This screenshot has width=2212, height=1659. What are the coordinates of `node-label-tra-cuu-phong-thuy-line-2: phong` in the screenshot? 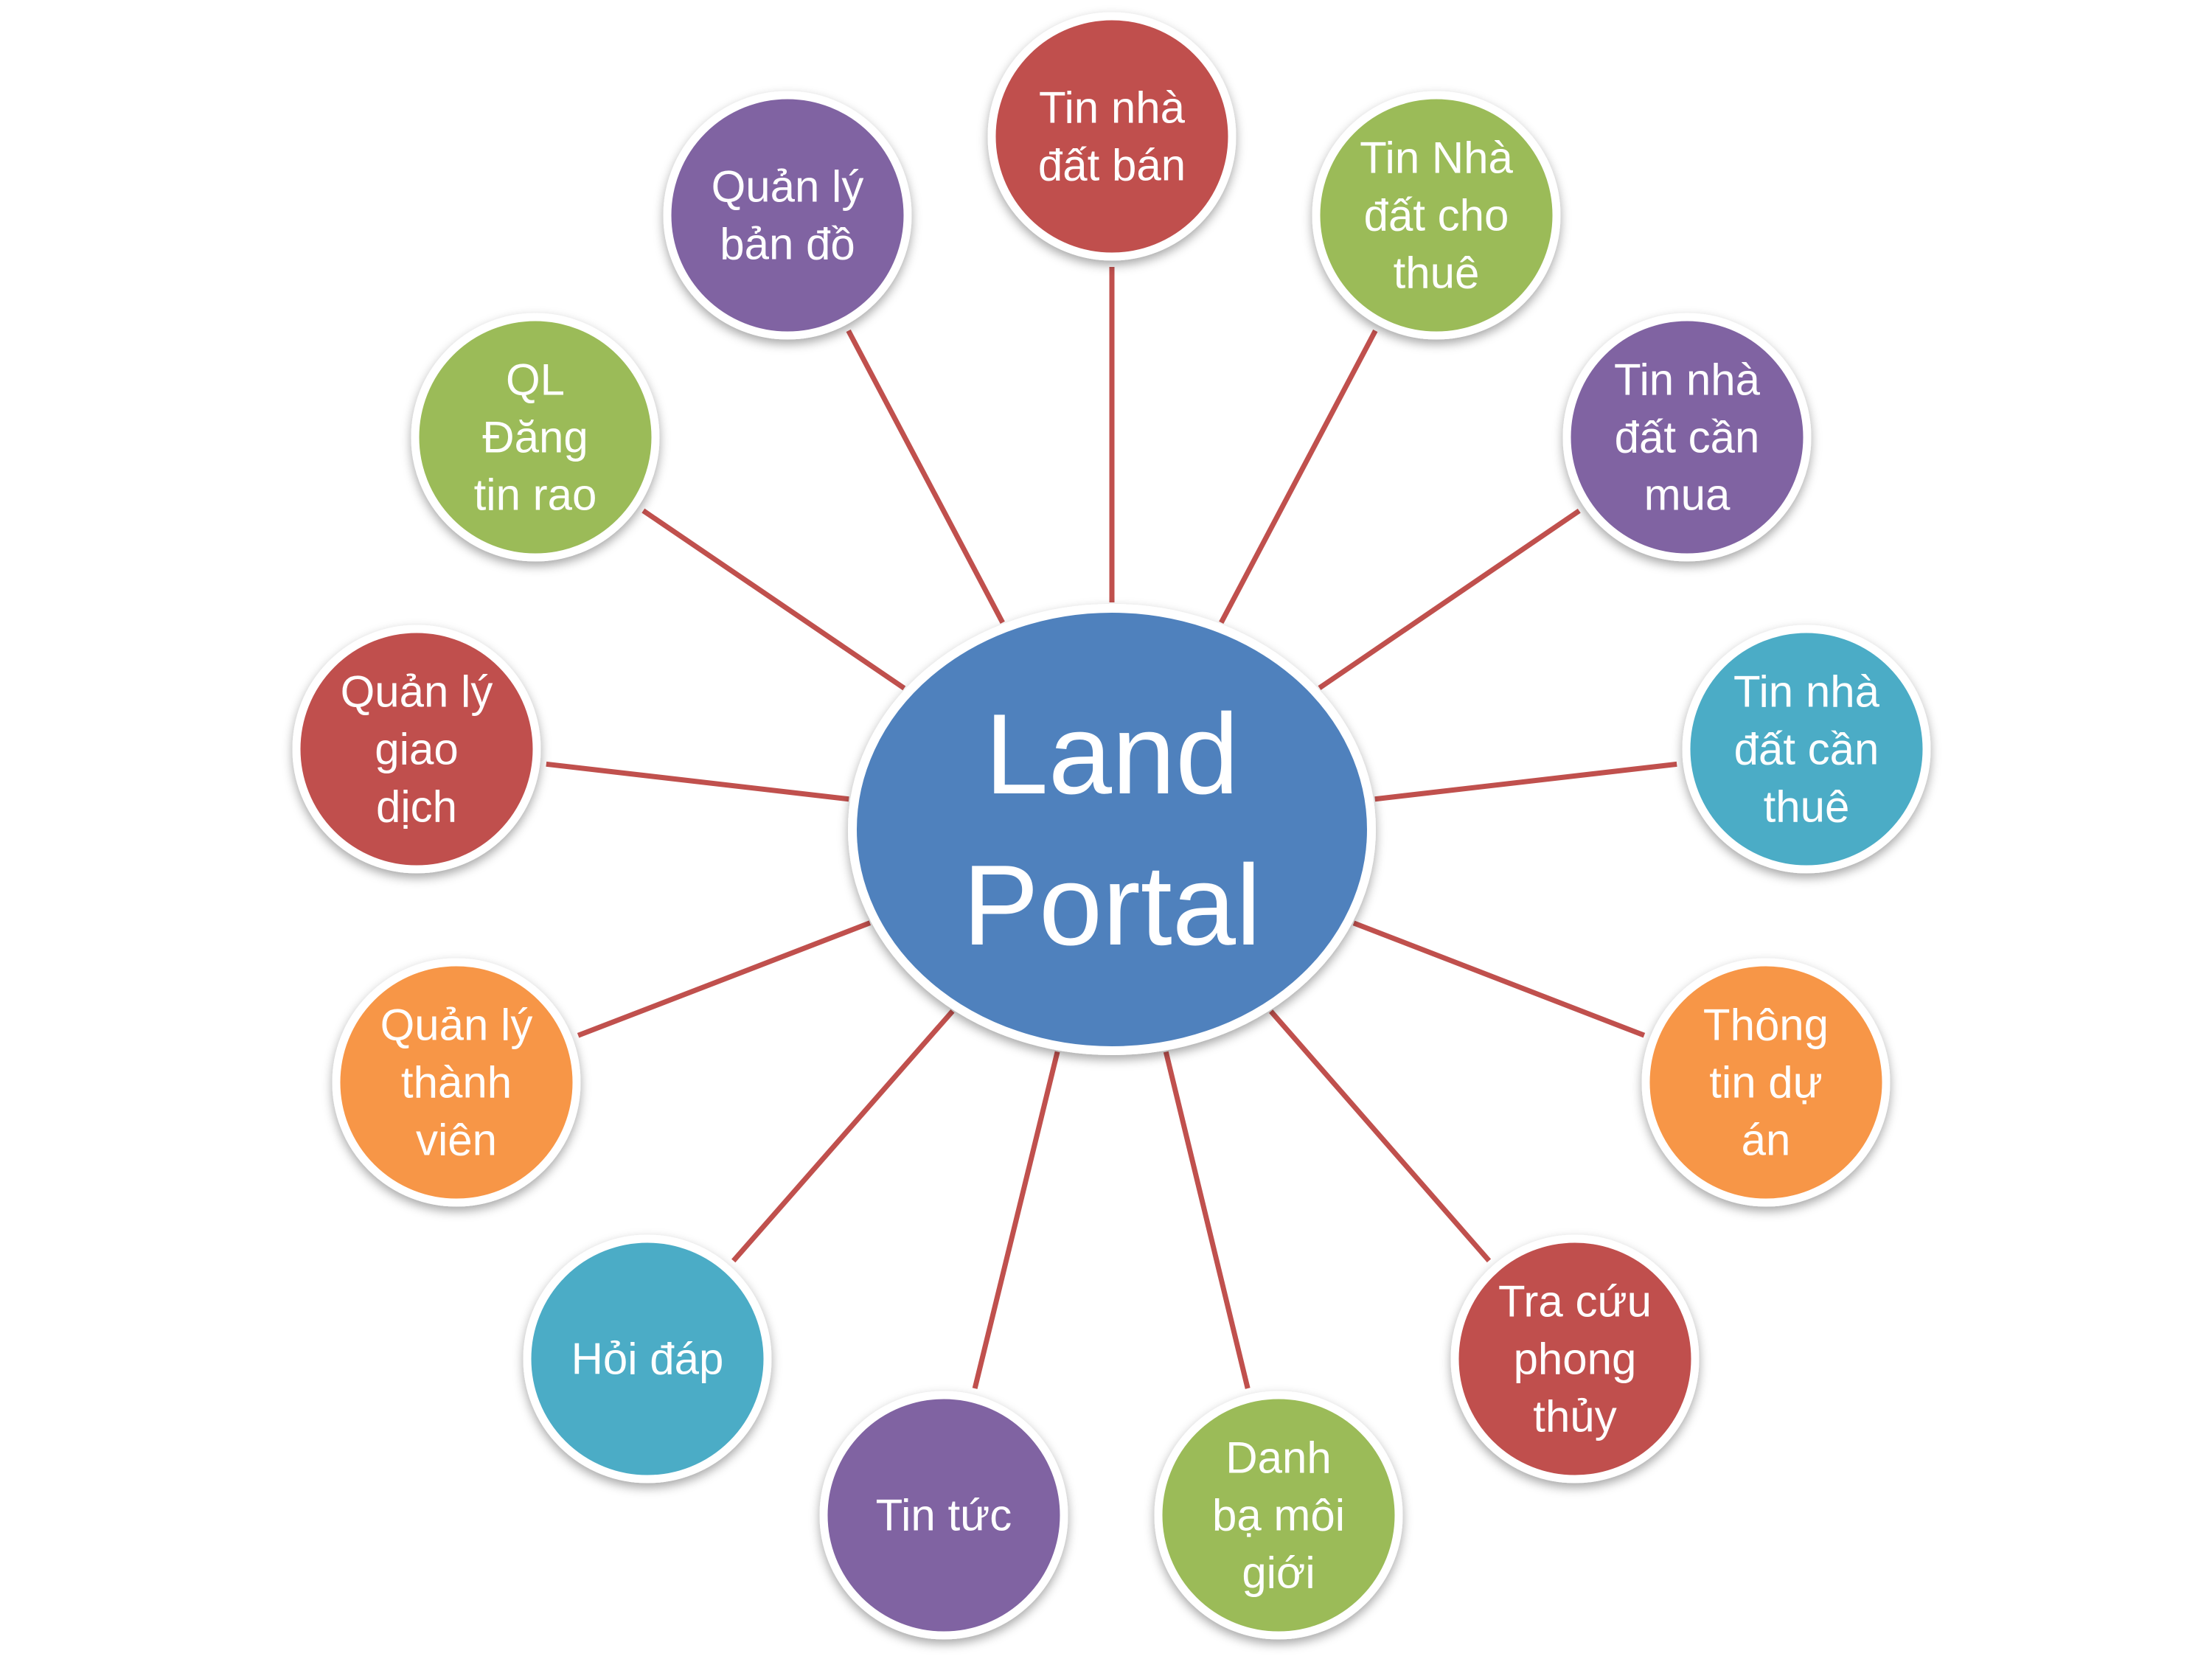 It's located at (1575, 1359).